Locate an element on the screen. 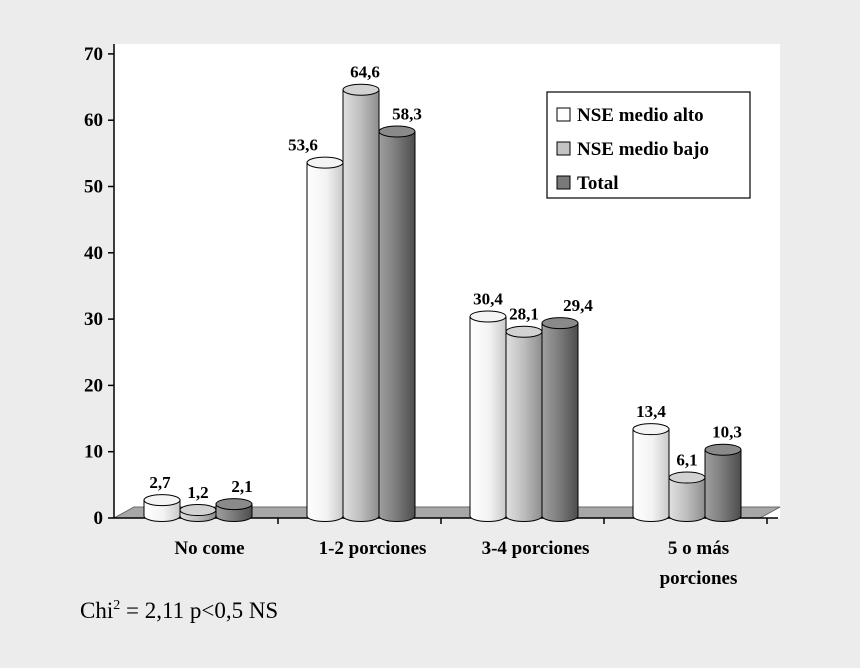 The height and width of the screenshot is (668, 860). data-label: 6,1 is located at coordinates (686, 460).